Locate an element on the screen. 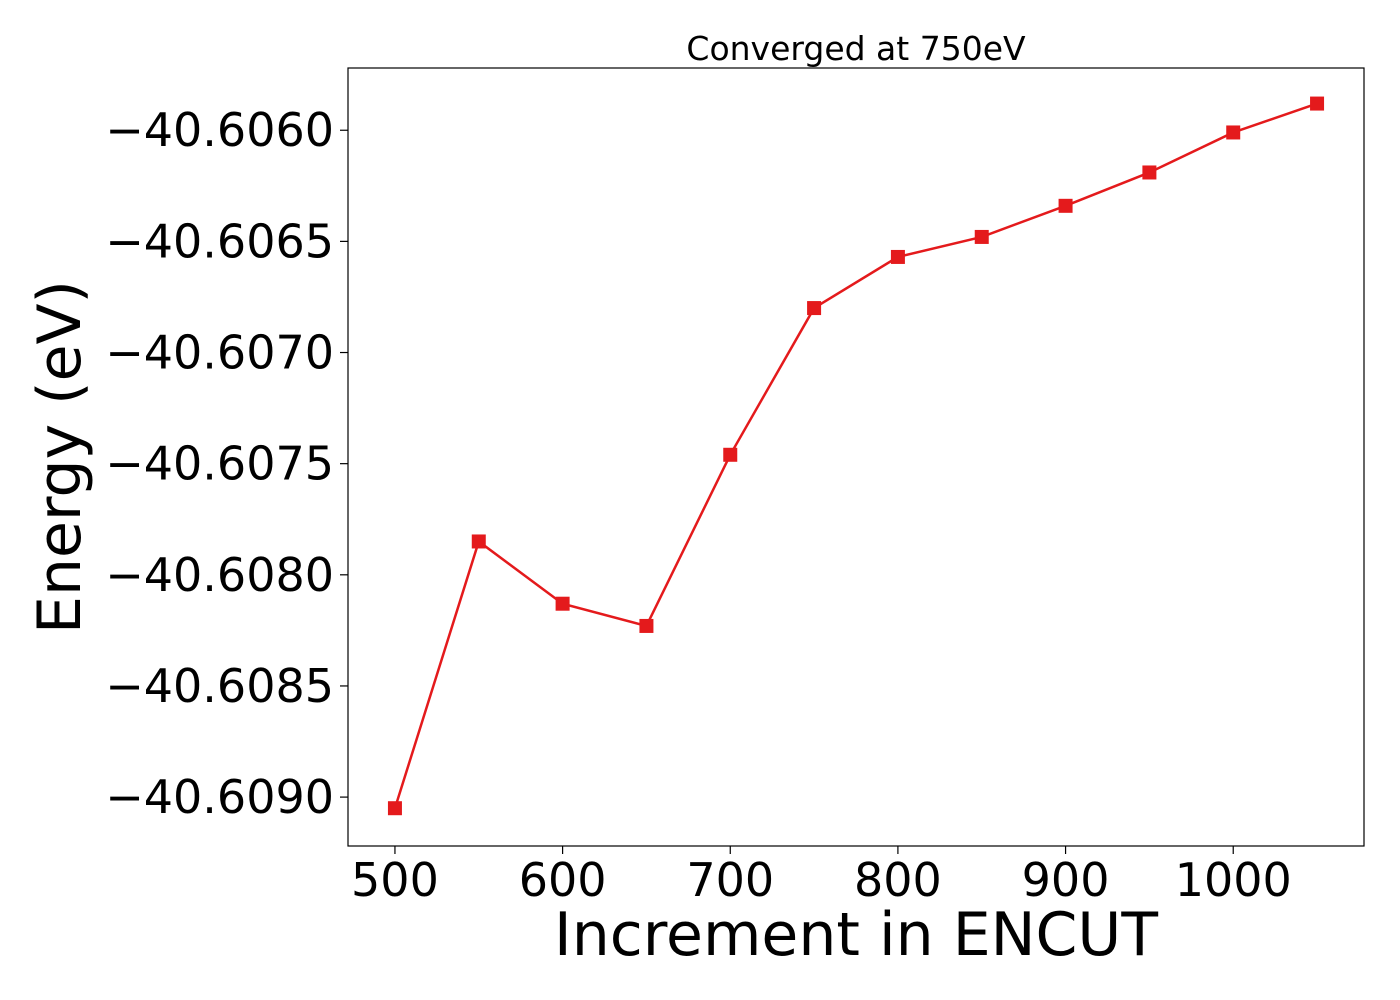 This screenshot has width=1400, height=1000. x-tick-label: 1000 is located at coordinates (1233, 880).